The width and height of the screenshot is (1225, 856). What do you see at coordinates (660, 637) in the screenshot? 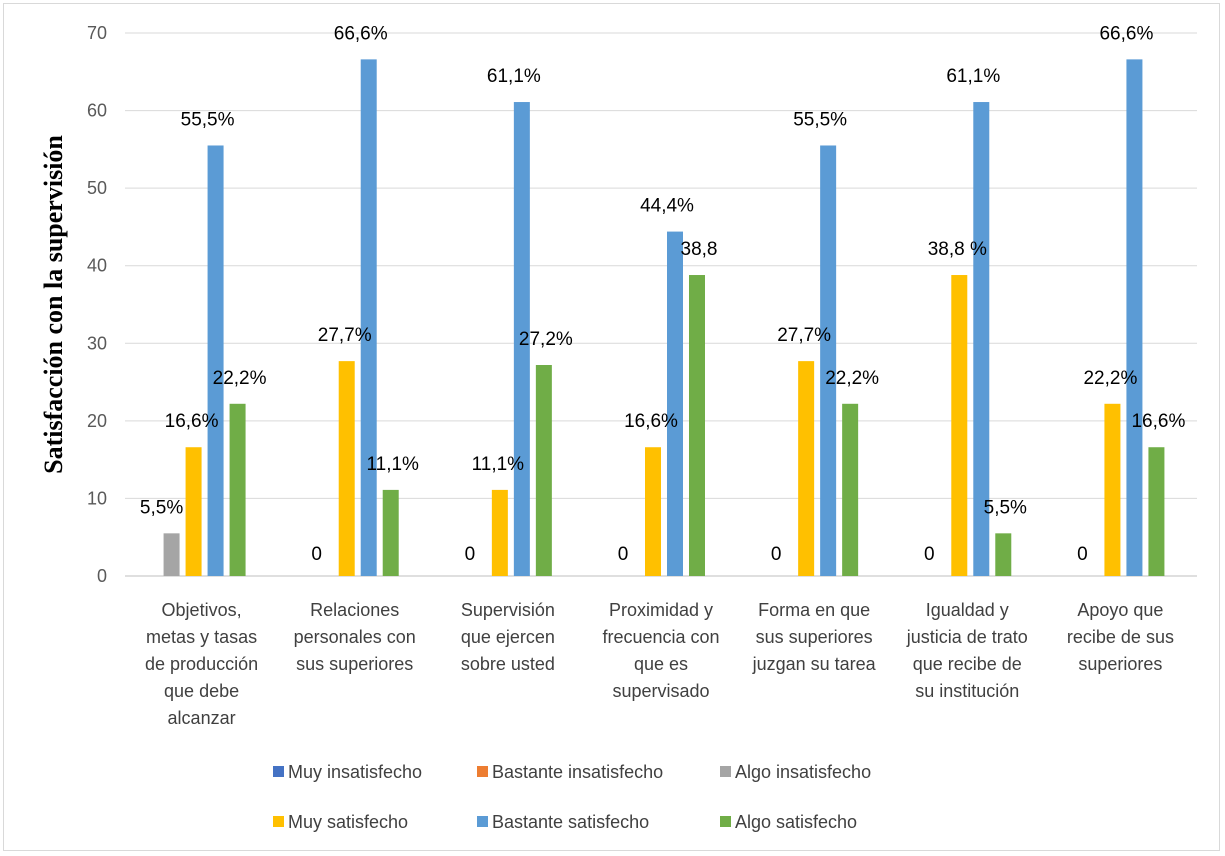
I see `x-category-label-line: frecuencia con` at bounding box center [660, 637].